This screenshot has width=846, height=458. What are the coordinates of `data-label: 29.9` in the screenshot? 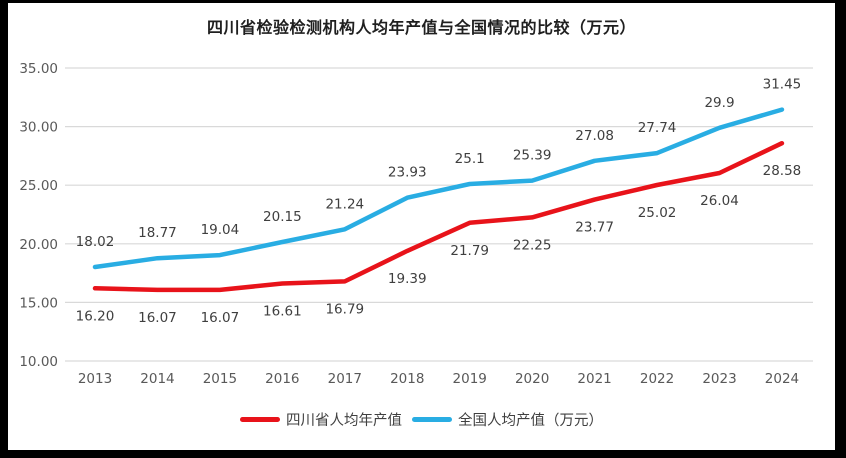 It's located at (719, 103).